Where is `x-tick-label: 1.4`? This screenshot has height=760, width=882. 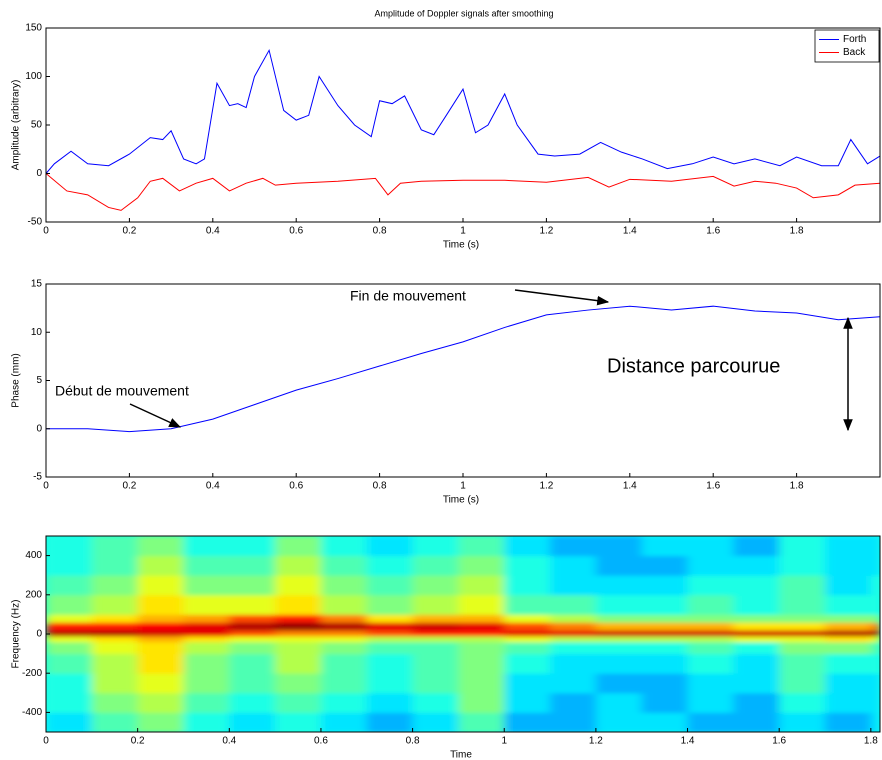
x-tick-label: 1.4 is located at coordinates (630, 486).